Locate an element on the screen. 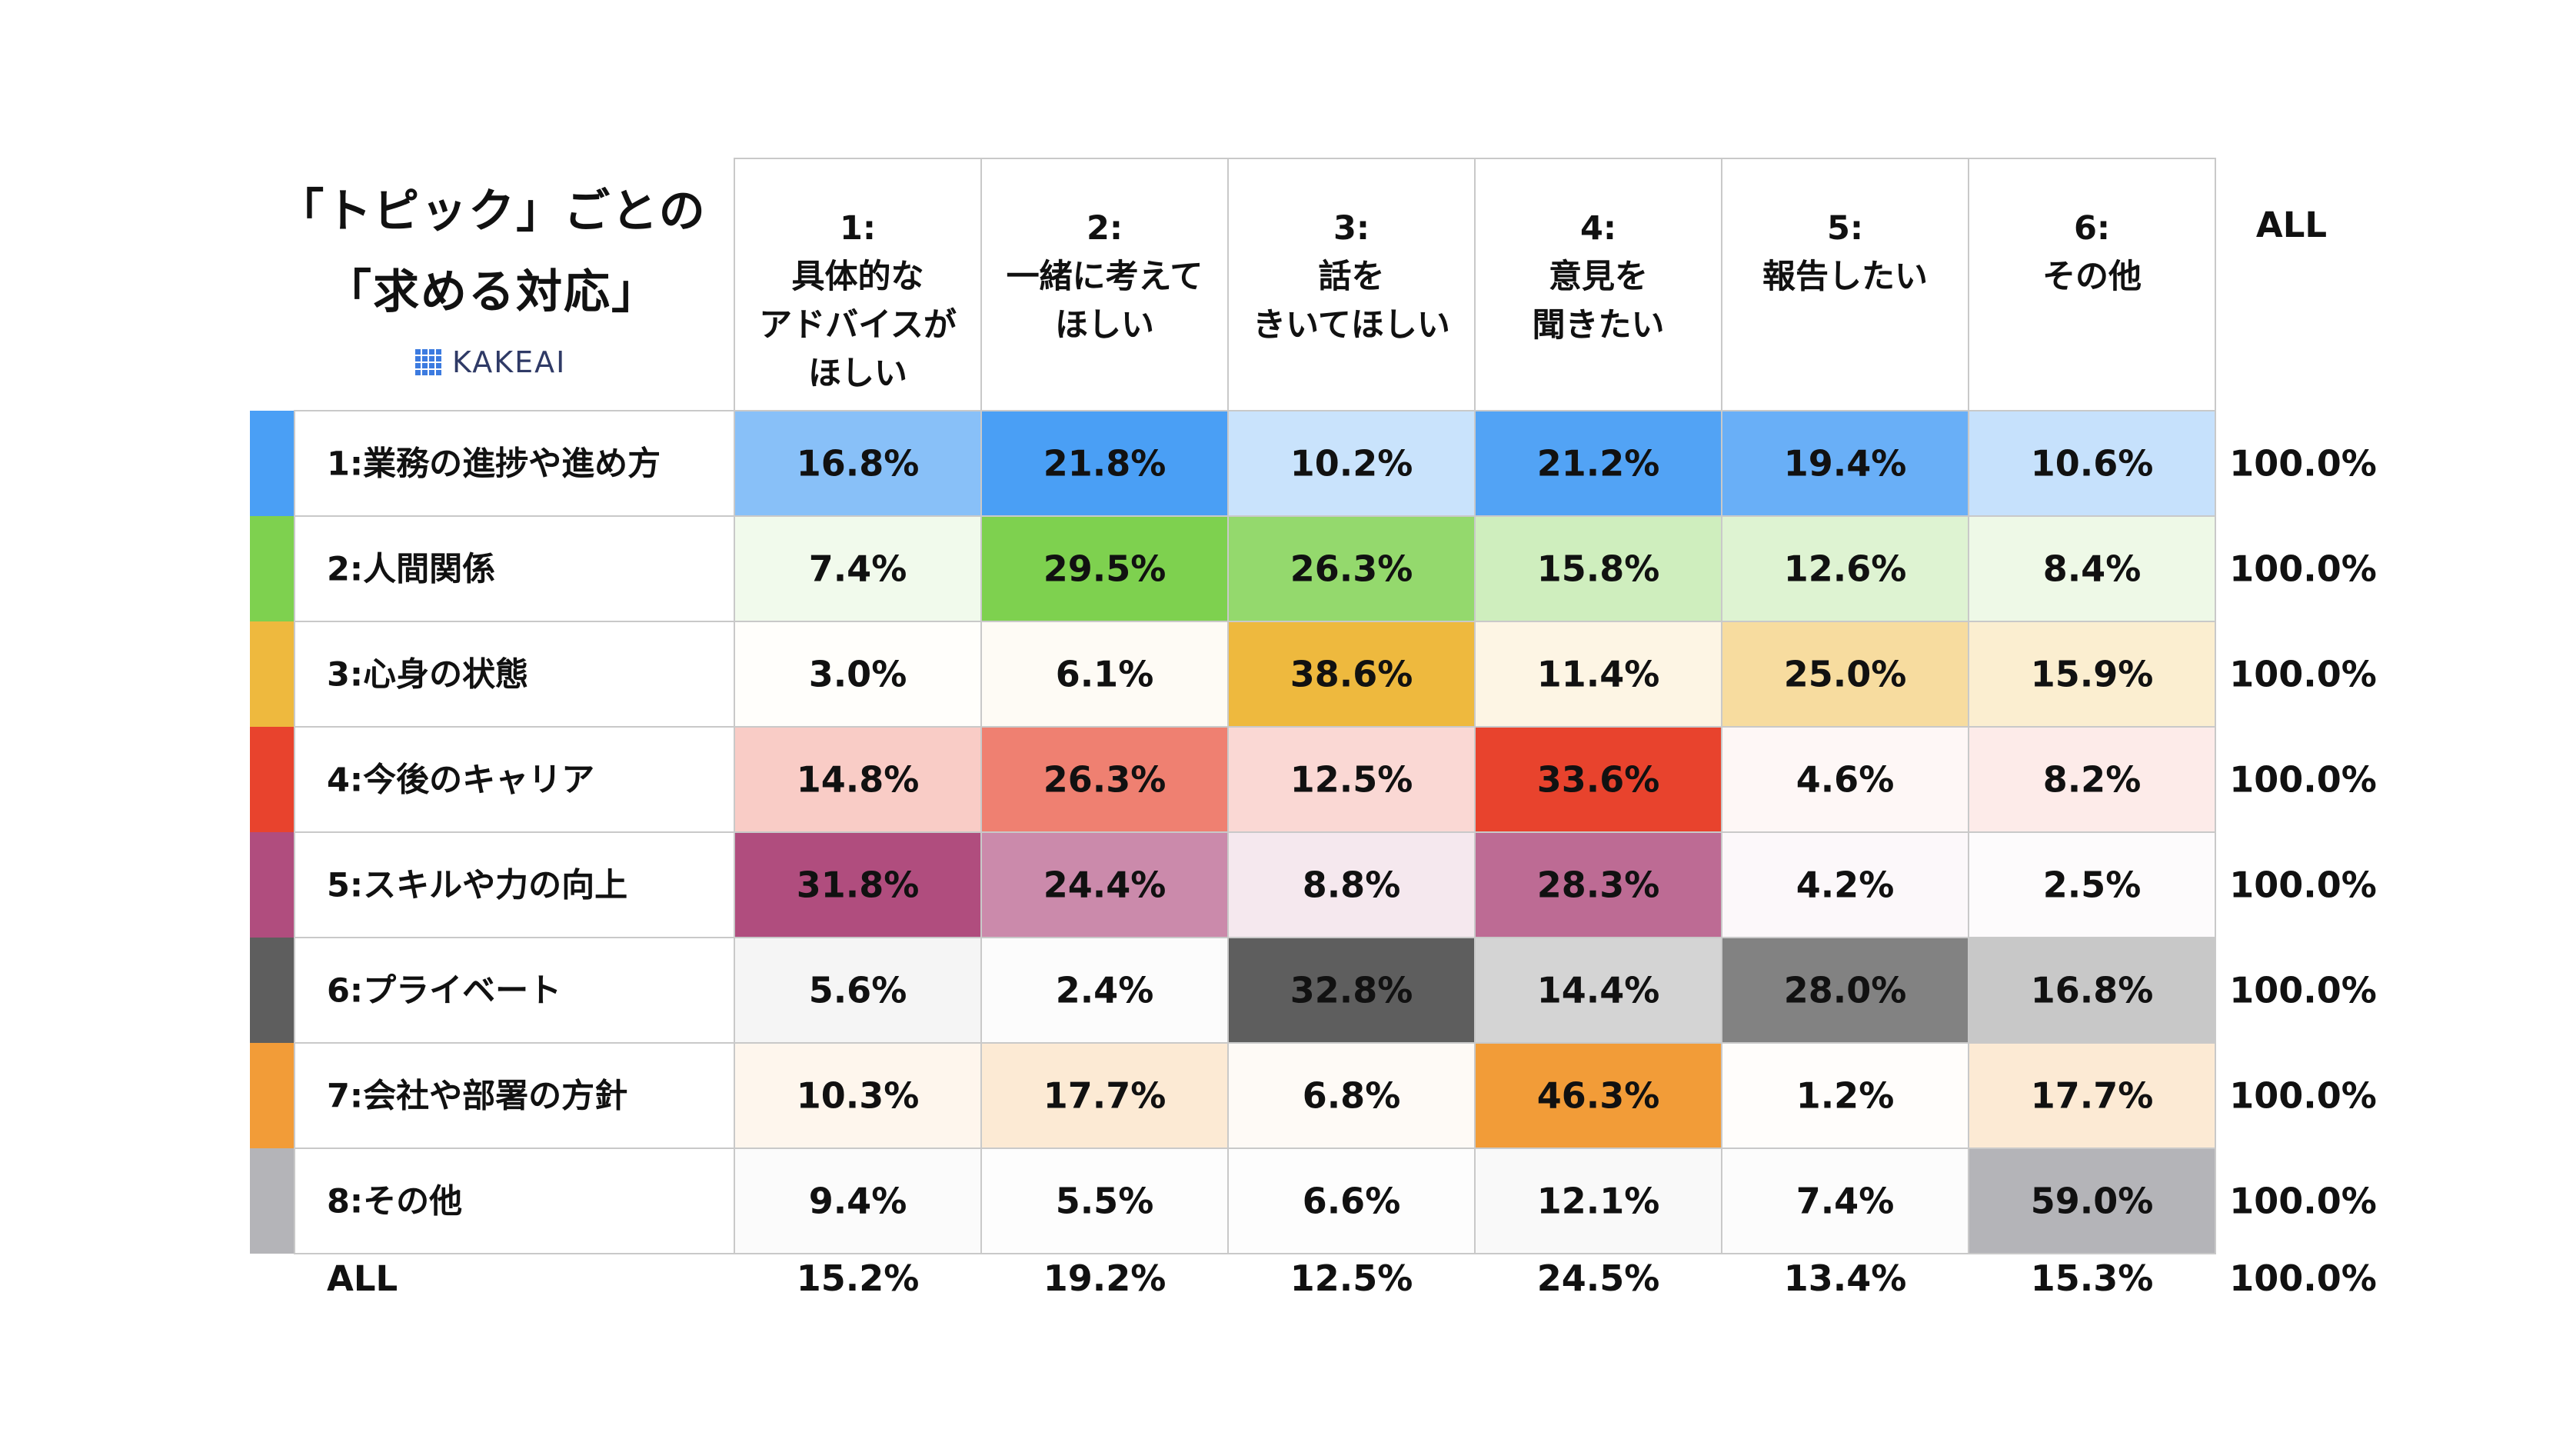 This screenshot has width=2576, height=1449. column-header-number: 1: is located at coordinates (858, 228).